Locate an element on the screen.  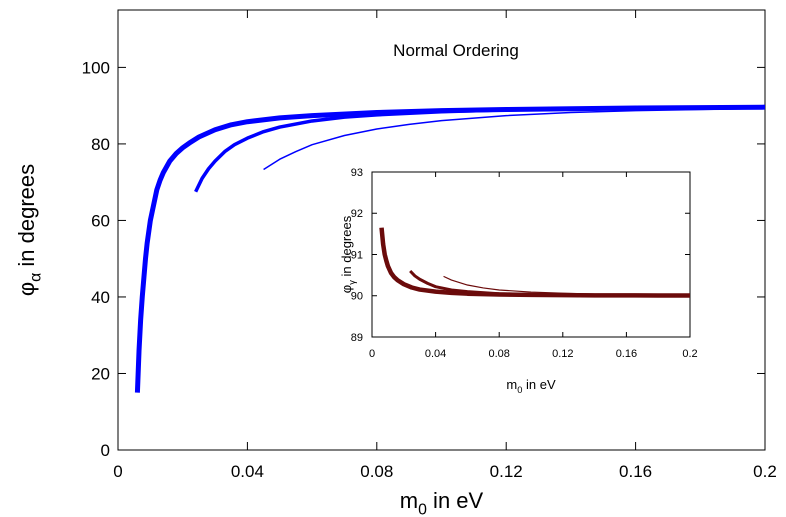
inset-plot-frame is located at coordinates (531, 254).